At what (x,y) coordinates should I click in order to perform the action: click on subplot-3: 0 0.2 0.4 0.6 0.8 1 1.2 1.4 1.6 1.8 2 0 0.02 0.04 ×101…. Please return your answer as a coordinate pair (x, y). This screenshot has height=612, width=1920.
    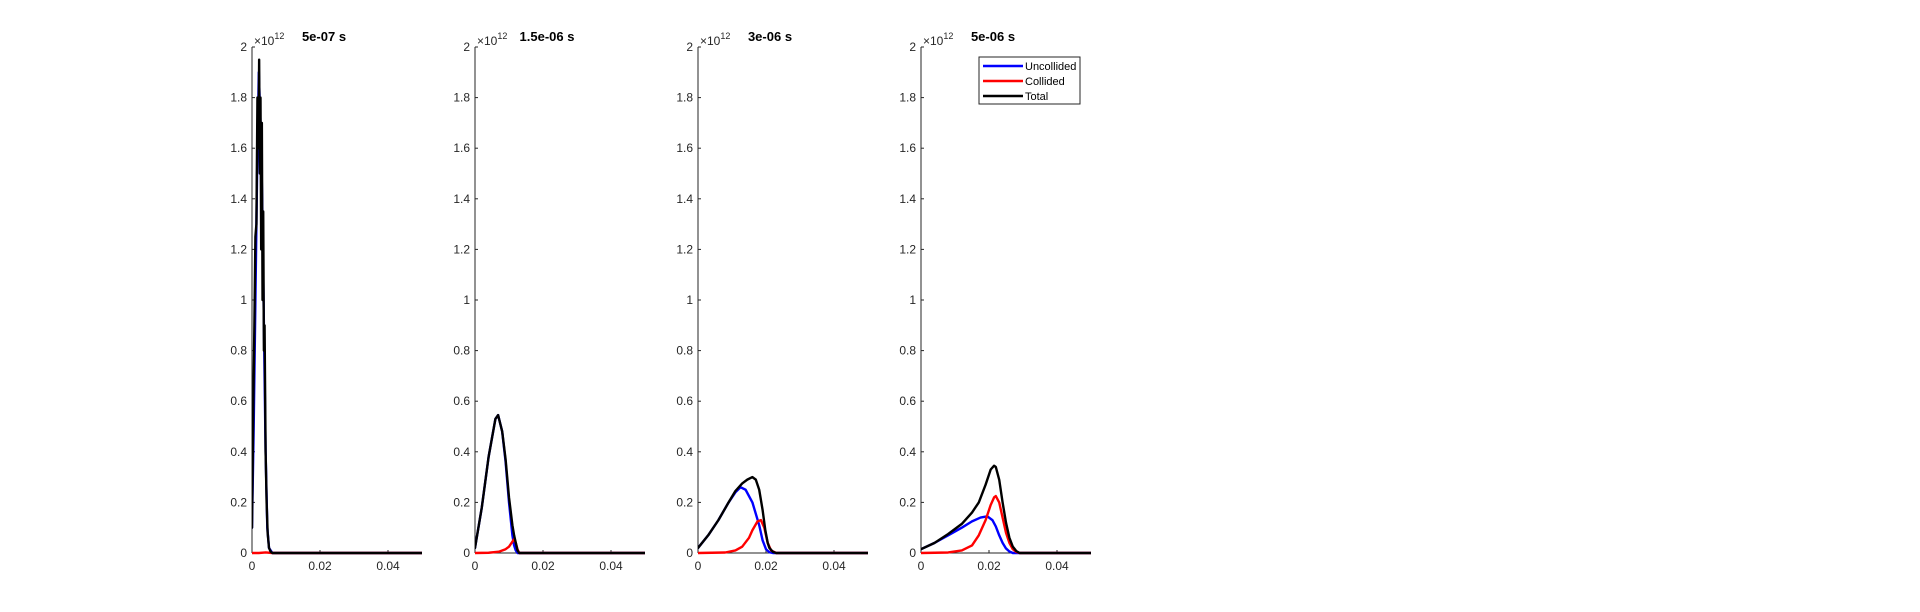
    Looking at the image, I should click on (772, 301).